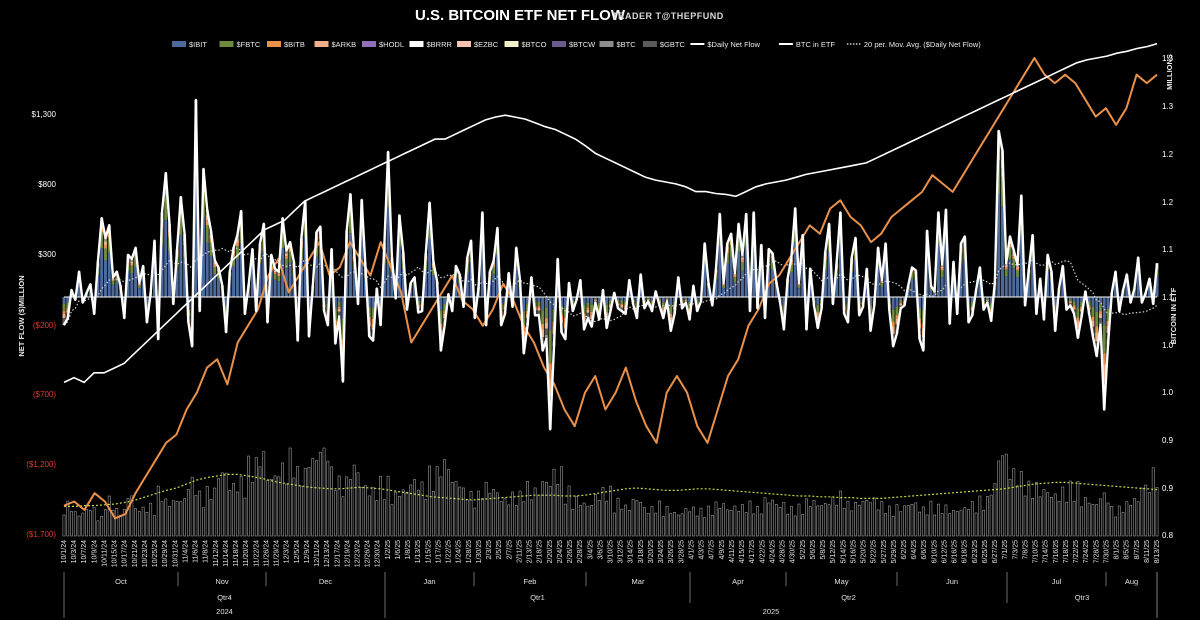  Describe the element at coordinates (368, 553) in the screenshot. I see `x-tick-label: 12/26/24` at that location.